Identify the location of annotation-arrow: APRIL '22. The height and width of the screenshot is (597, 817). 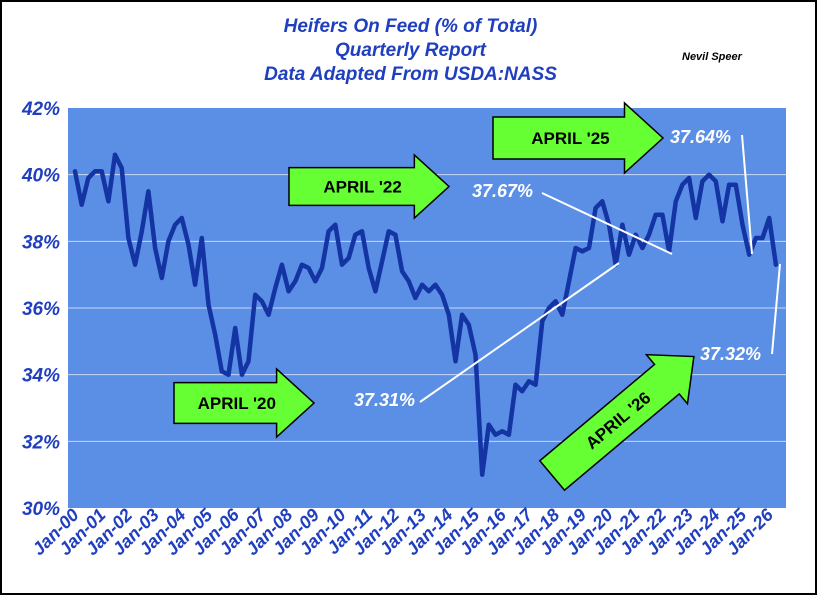
(369, 186).